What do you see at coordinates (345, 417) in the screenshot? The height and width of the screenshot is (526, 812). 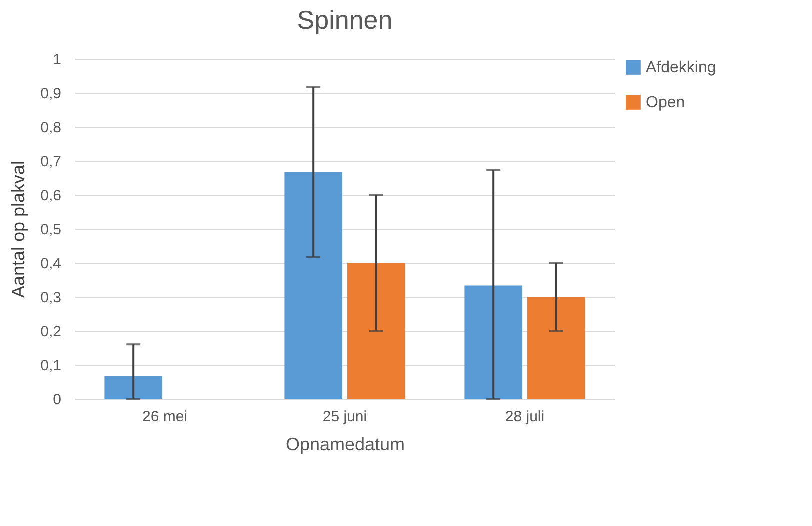 I see `x-tick-label: 25 juni` at bounding box center [345, 417].